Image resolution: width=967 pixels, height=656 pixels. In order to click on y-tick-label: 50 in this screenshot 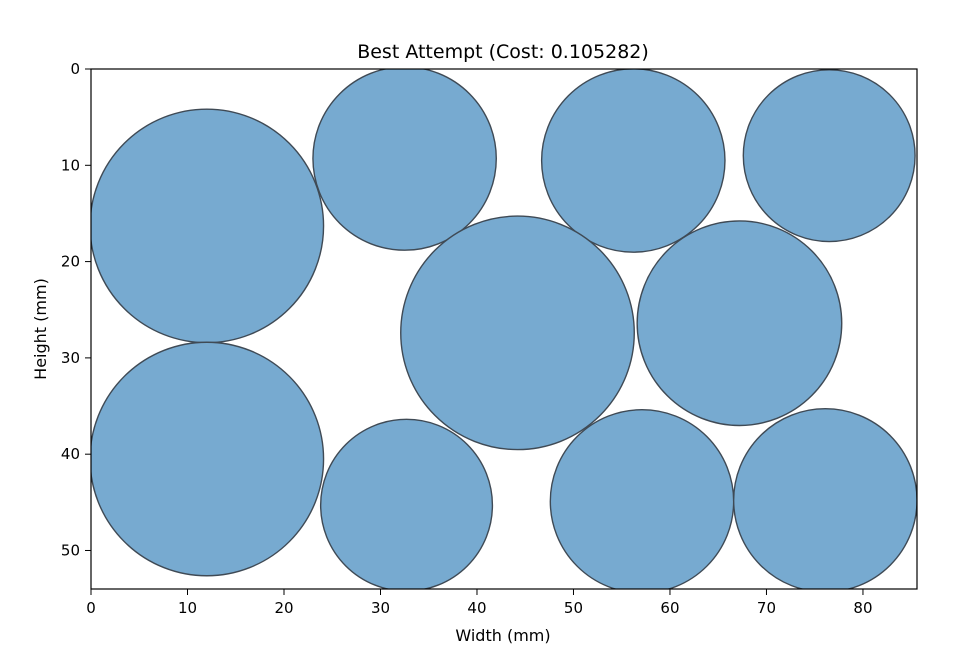, I will do `click(70, 550)`.